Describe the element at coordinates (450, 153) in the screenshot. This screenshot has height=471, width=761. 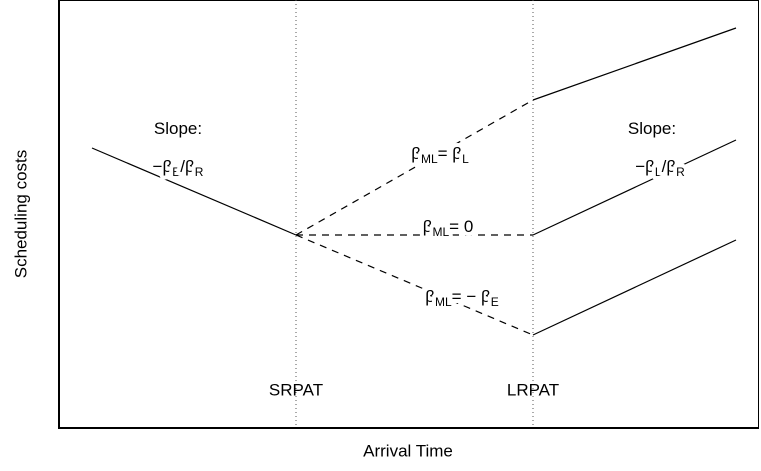
I see `annotation-text: = β` at that location.